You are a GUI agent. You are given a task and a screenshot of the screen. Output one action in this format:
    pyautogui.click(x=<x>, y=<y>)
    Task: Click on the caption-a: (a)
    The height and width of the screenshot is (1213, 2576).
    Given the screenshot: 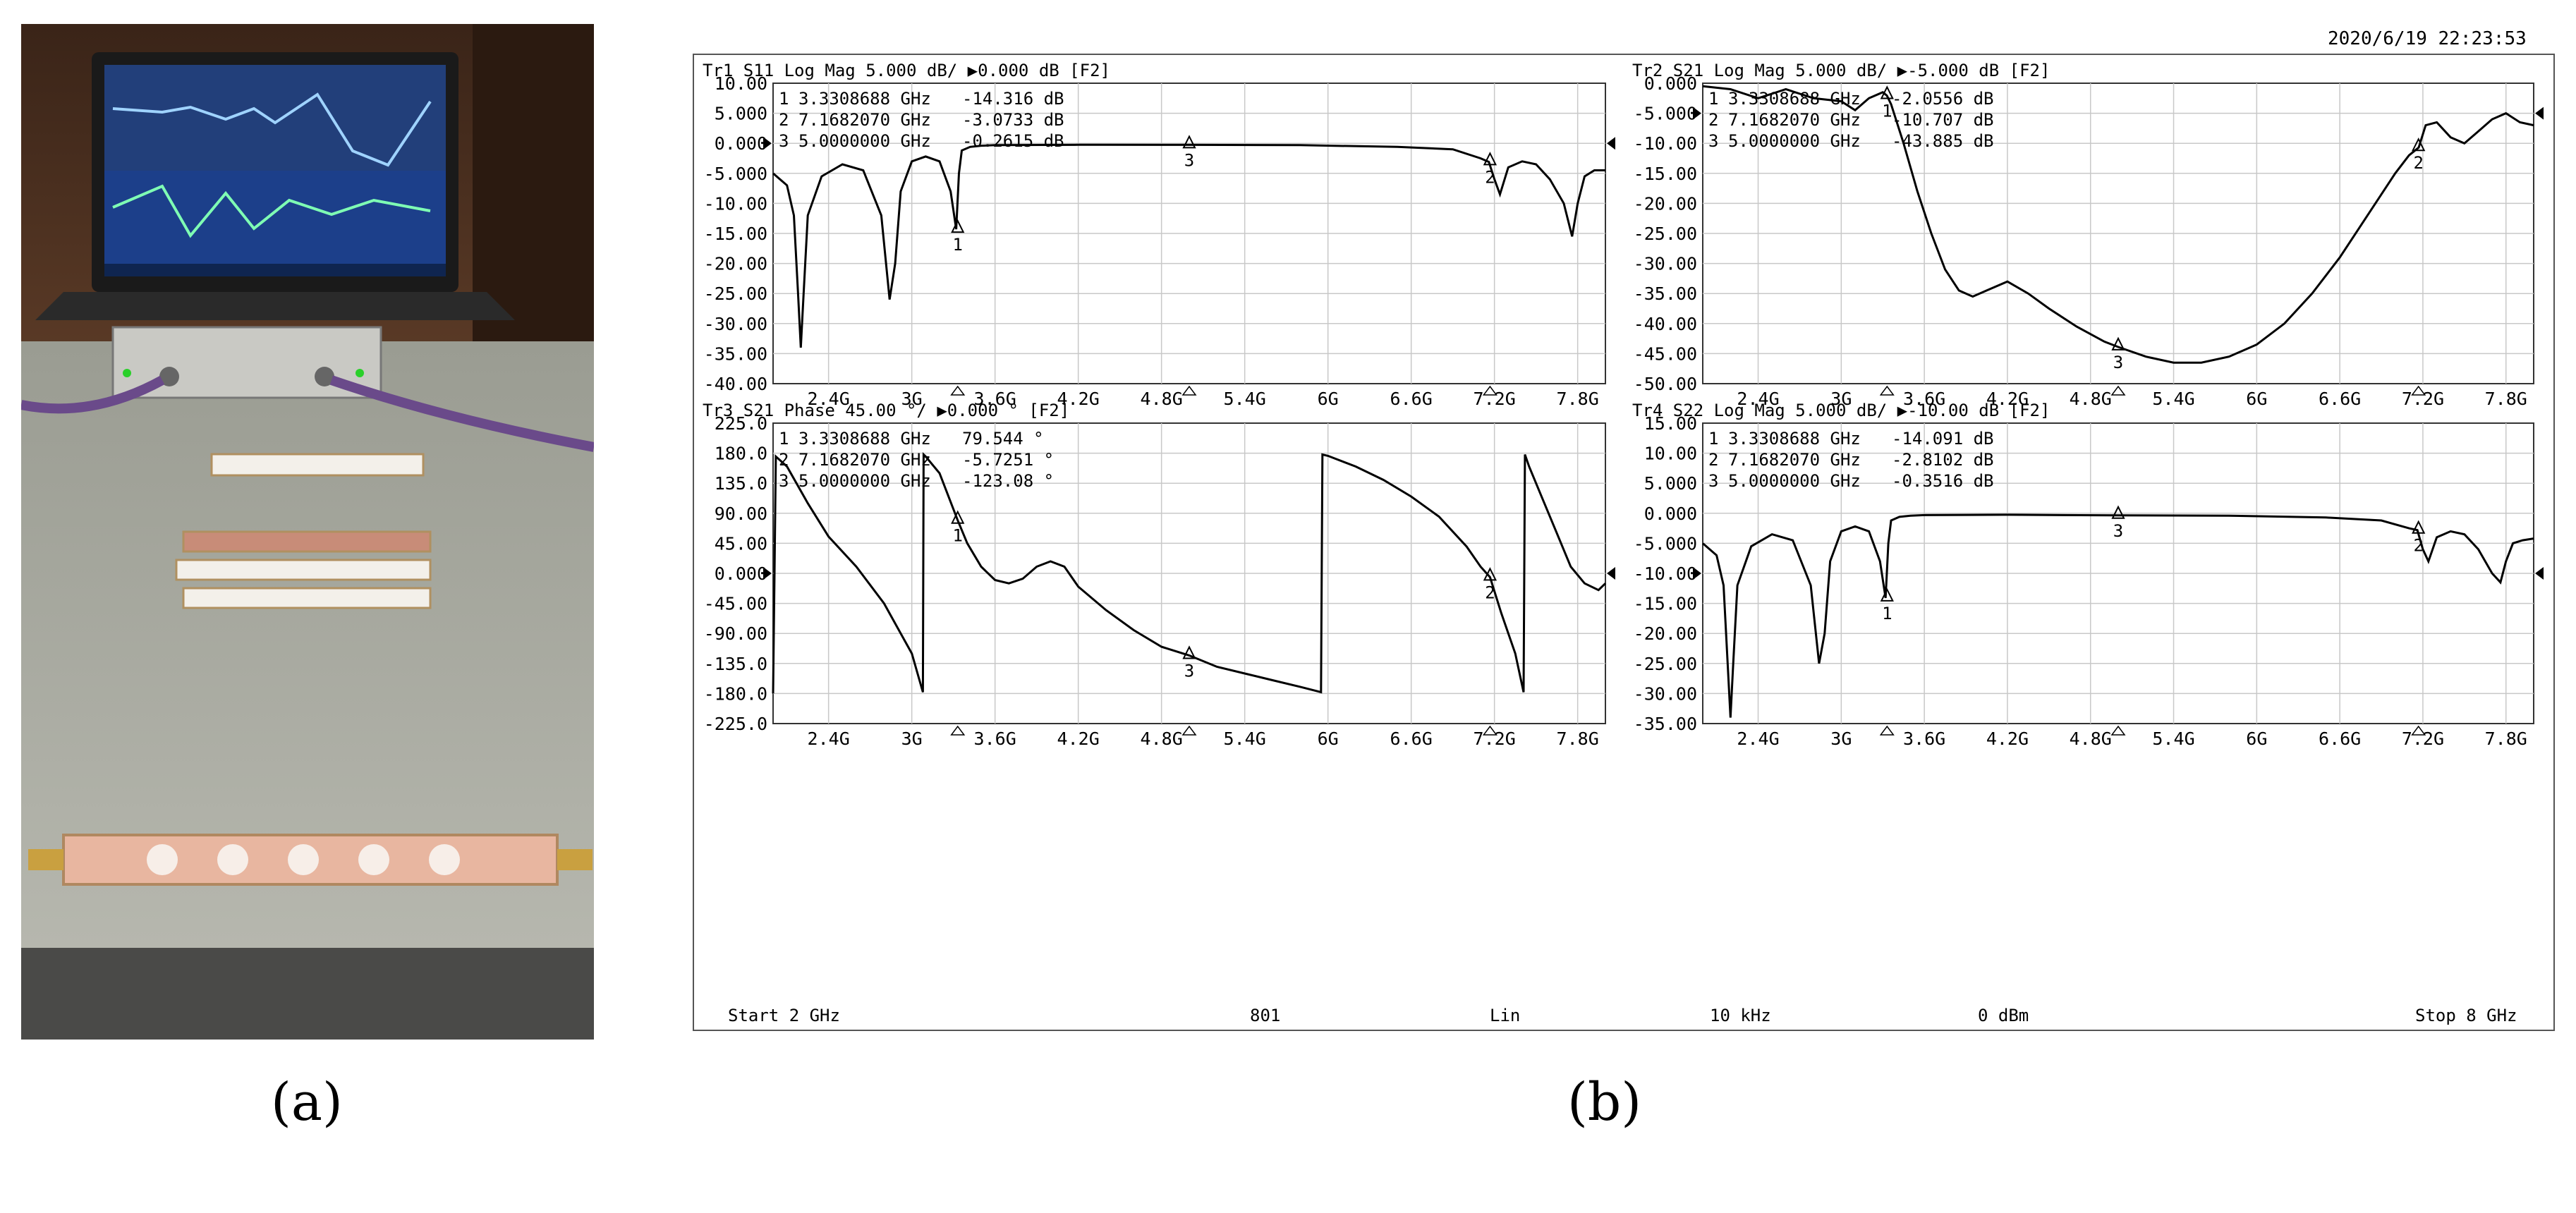 What is the action you would take?
    pyautogui.click(x=307, y=1102)
    